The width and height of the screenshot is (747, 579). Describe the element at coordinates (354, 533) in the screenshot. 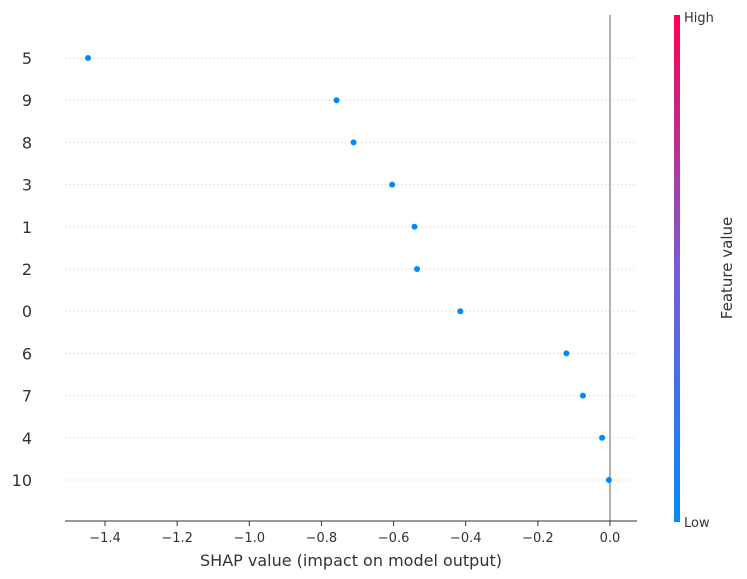

I see `x-ticks: −1.4 −1.2 −1.0 −0.8 −0.6 −0.4 −0.2 0.0` at that location.